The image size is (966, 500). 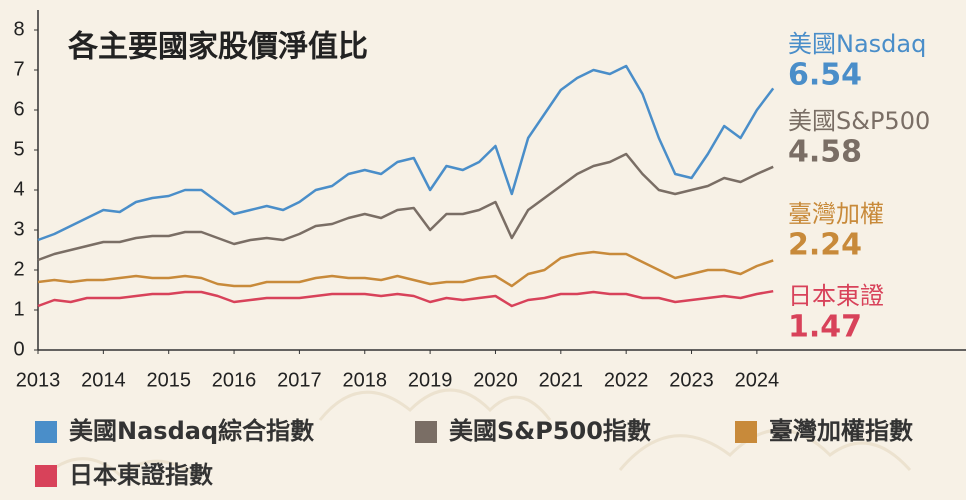 What do you see at coordinates (141, 475) in the screenshot?
I see `legend-label: 日本東證指數` at bounding box center [141, 475].